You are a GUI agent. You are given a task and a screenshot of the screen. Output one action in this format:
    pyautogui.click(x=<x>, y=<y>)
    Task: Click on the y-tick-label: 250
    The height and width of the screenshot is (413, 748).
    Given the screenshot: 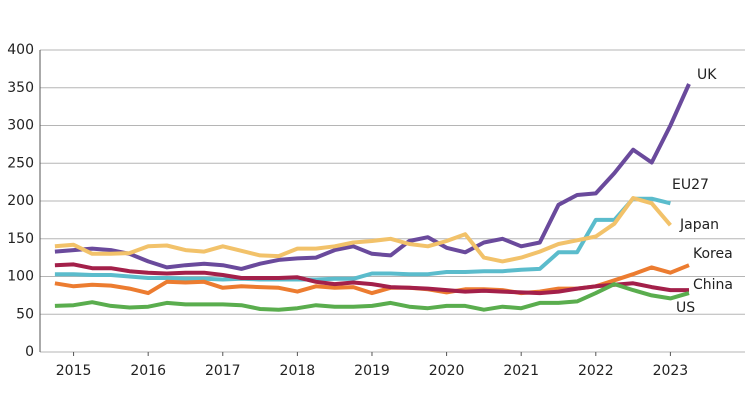 What is the action you would take?
    pyautogui.click(x=20, y=163)
    